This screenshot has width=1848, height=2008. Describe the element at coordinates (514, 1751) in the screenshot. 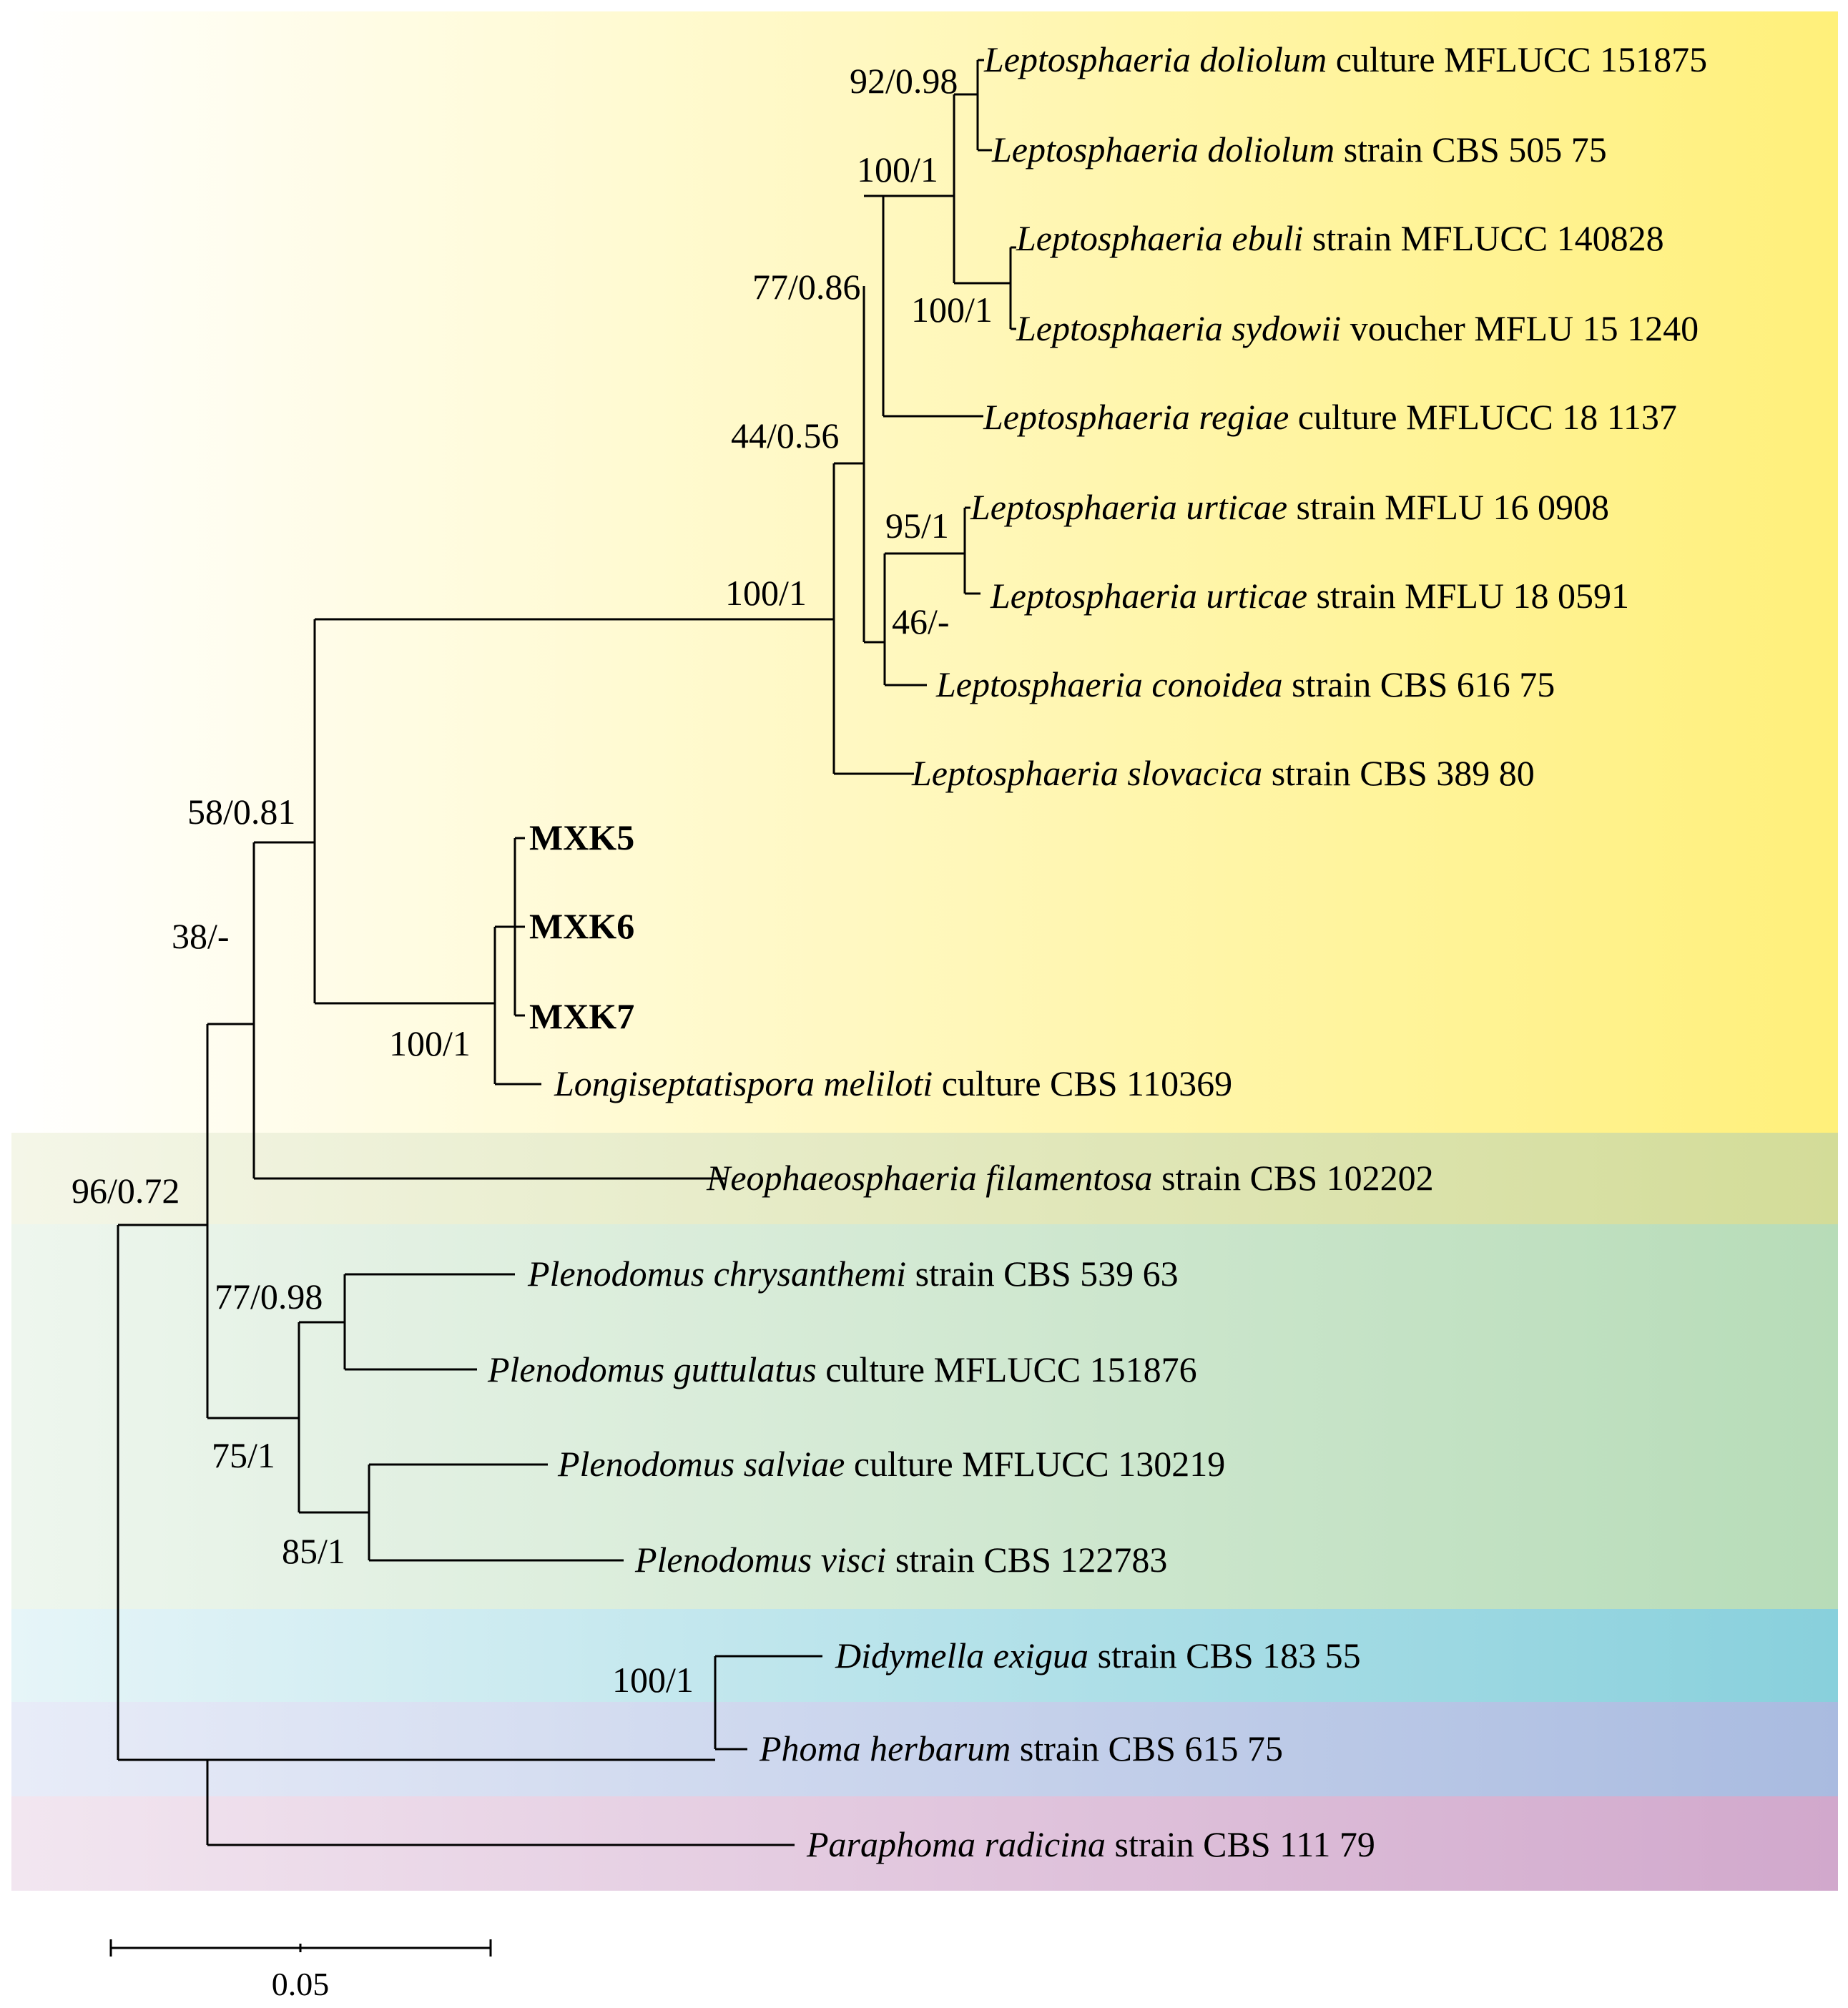

I see `branch-node-100-out` at that location.